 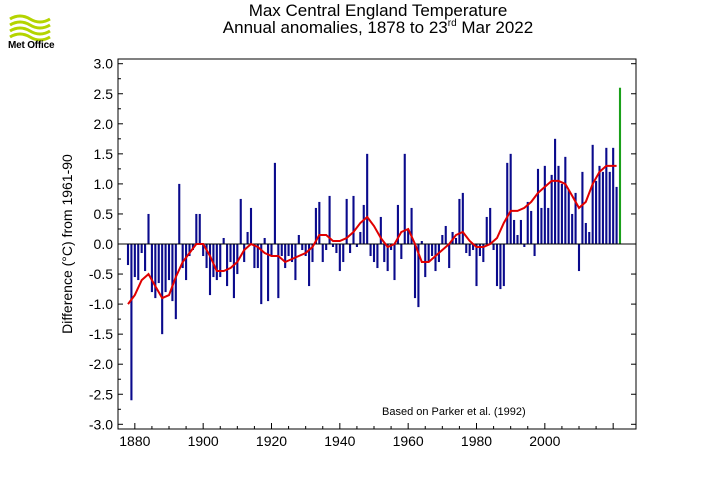 I want to click on x-axis: 1880 1900 1920 1940 1960 1980 2000, so click(x=366, y=436).